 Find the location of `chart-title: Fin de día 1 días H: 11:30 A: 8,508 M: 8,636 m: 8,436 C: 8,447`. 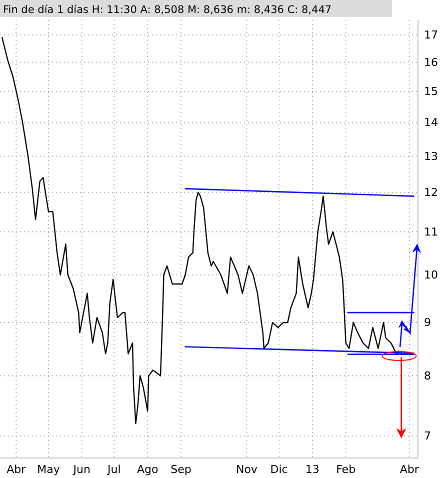

chart-title: Fin de día 1 días H: 11:30 A: 8,508 M: 8,636 m: 8,436 C: 8,447 is located at coordinates (167, 10).